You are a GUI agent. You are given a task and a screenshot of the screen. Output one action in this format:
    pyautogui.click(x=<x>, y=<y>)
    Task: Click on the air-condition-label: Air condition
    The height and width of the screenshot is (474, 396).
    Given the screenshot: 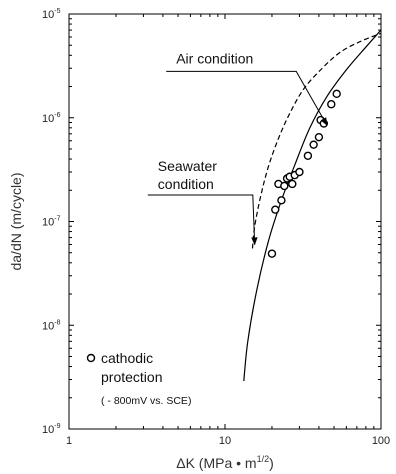 What is the action you would take?
    pyautogui.click(x=214, y=58)
    